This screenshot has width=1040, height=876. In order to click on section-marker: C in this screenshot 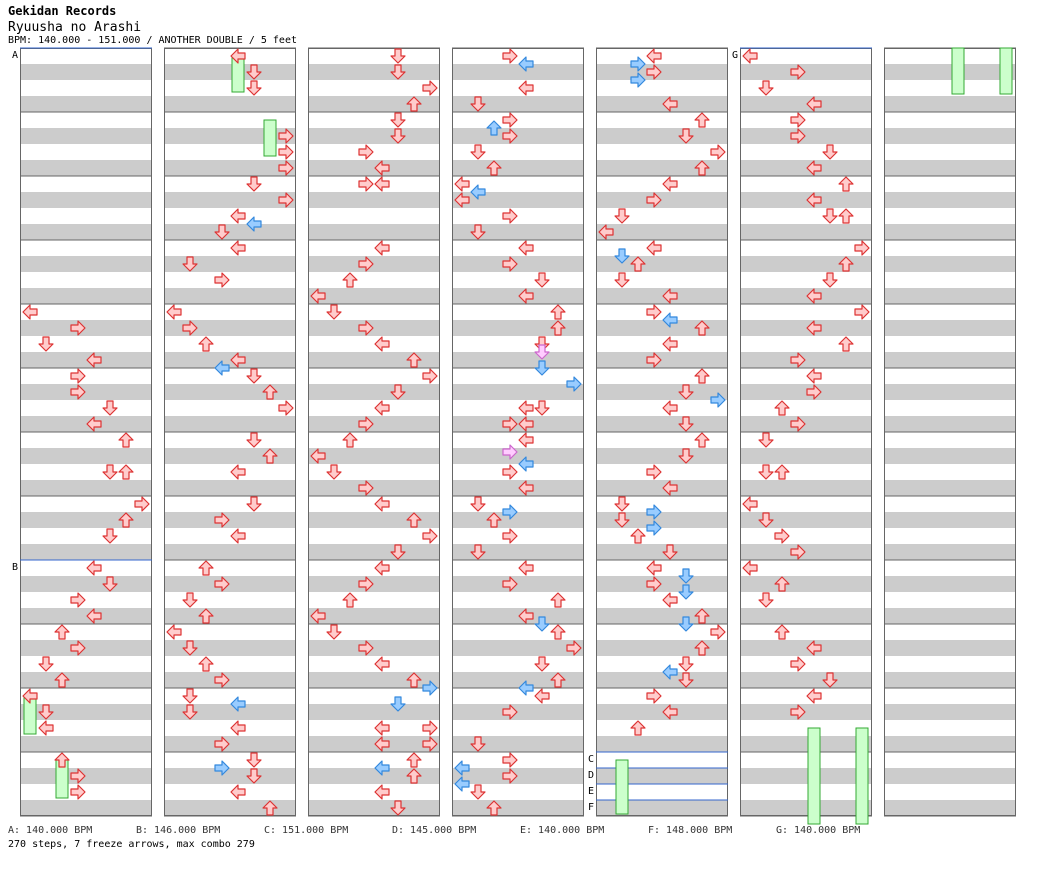, I will do `click(591, 759)`.